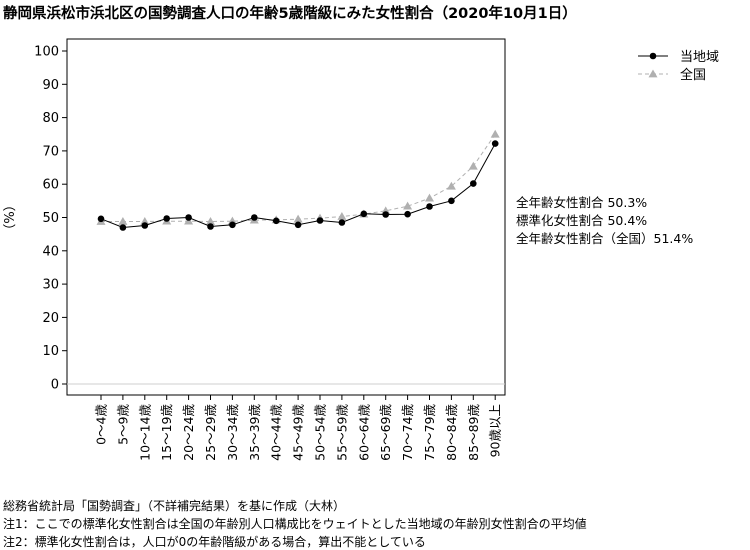 The width and height of the screenshot is (750, 550). What do you see at coordinates (50, 351) in the screenshot?
I see `y-tick-label: 10` at bounding box center [50, 351].